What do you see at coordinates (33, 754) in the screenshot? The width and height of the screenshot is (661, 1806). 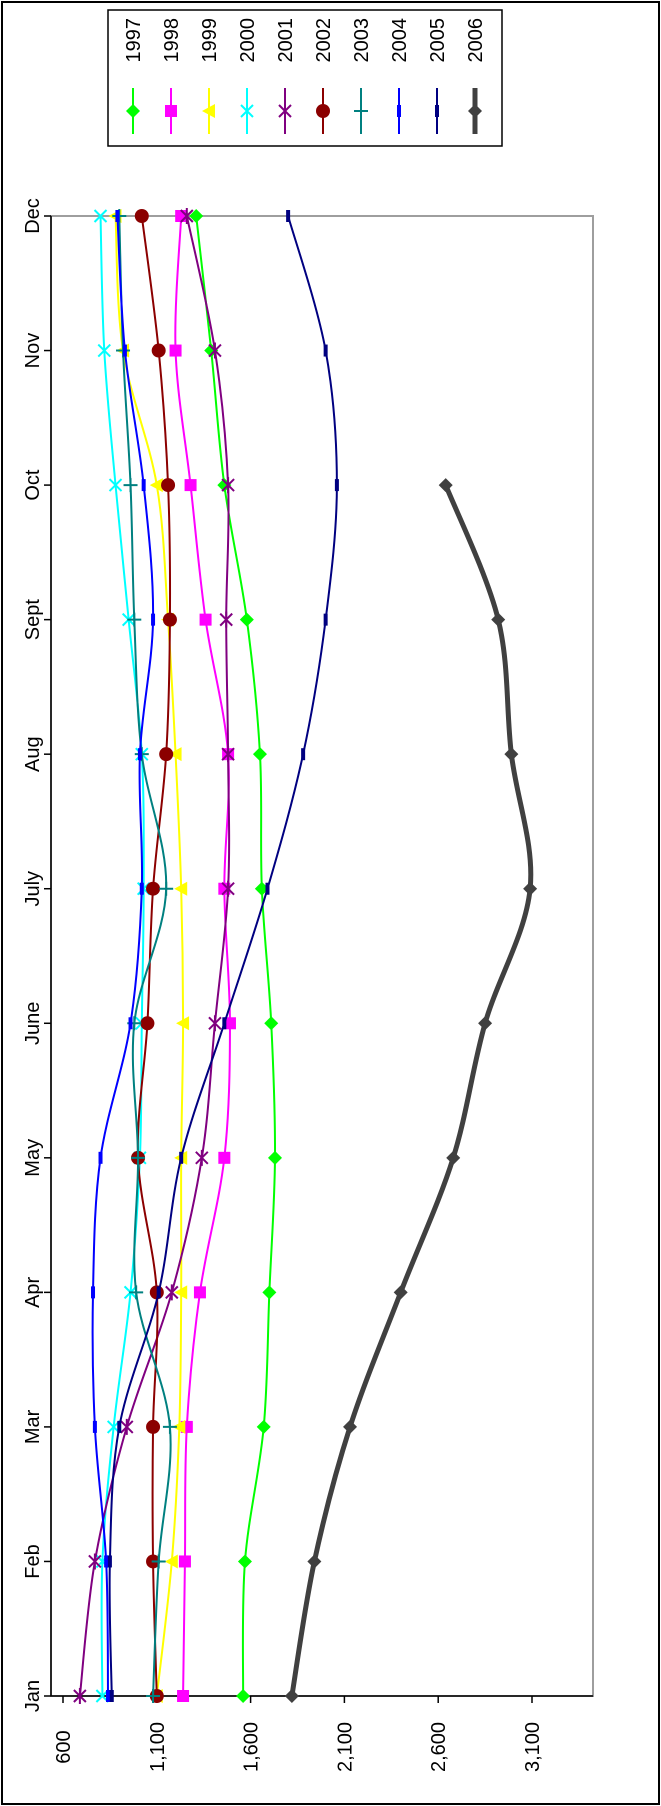 I see `x-tick-label: Aug` at bounding box center [33, 754].